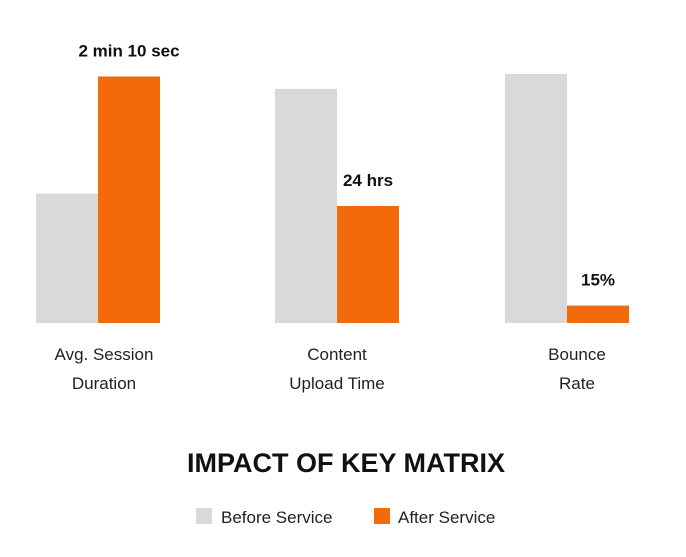 This screenshot has width=686, height=557. Describe the element at coordinates (128, 50) in the screenshot. I see `data-label-0: 2 min 10 sec` at that location.